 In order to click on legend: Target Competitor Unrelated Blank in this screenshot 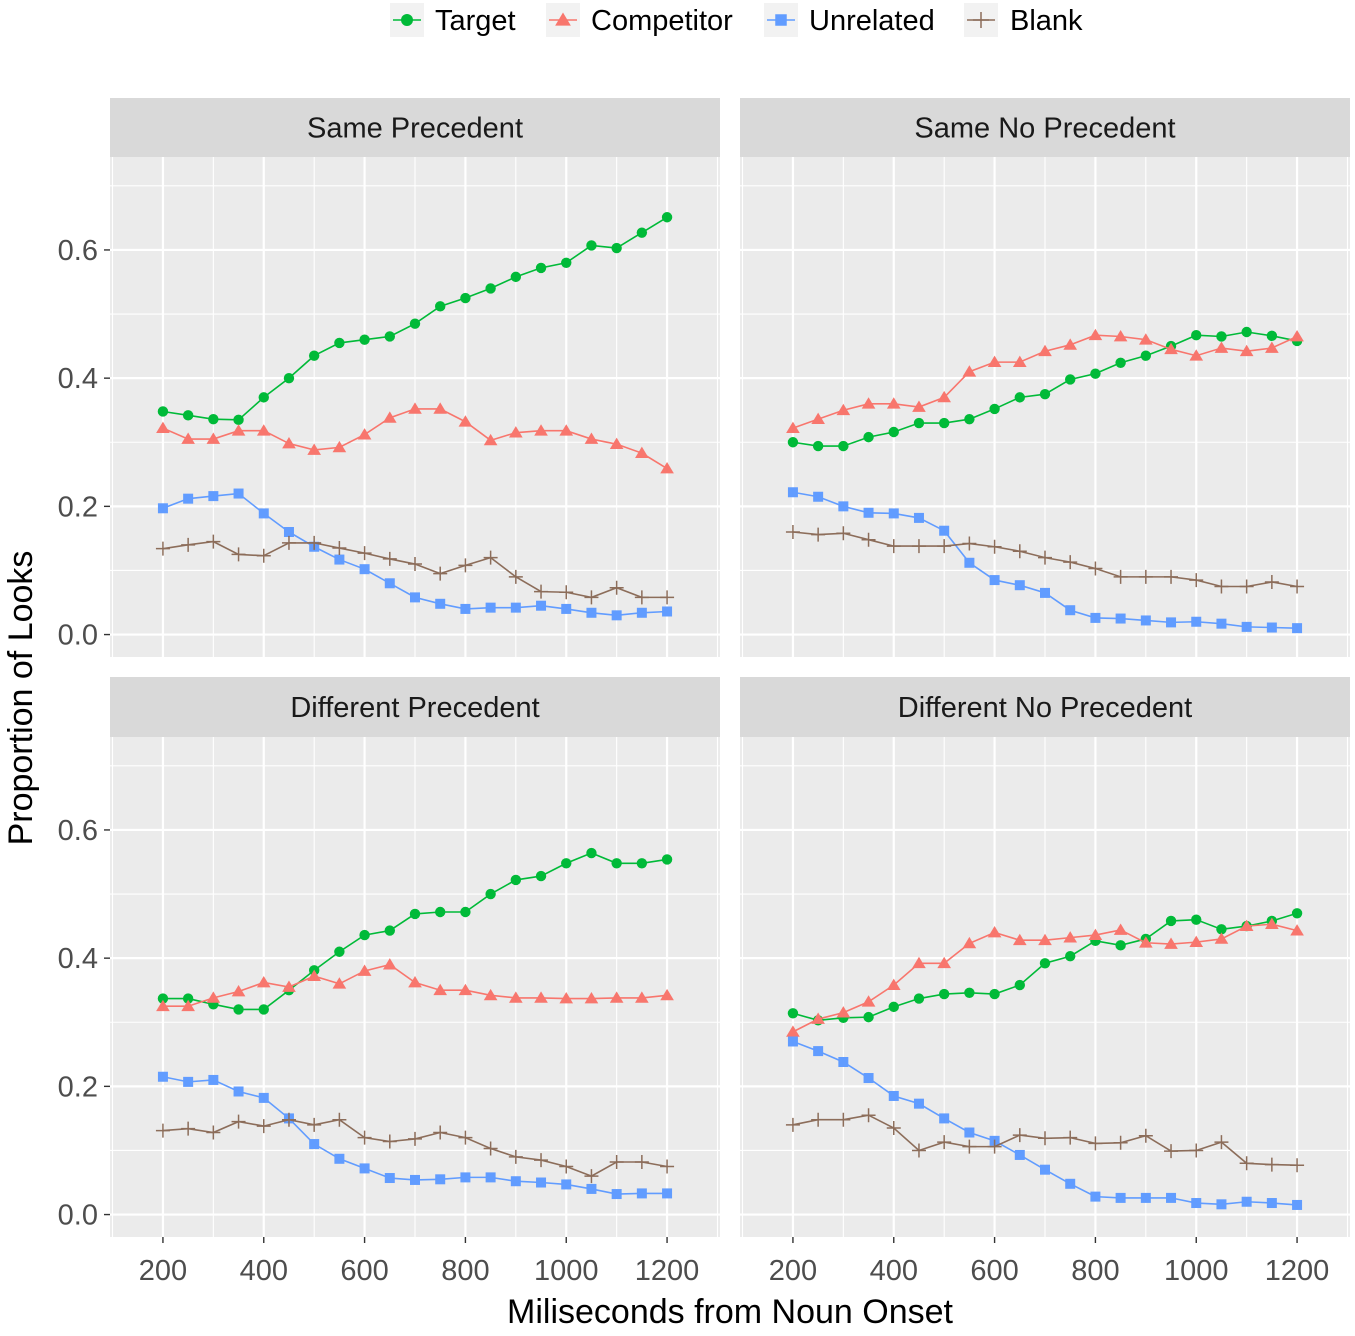, I will do `click(736, 20)`.